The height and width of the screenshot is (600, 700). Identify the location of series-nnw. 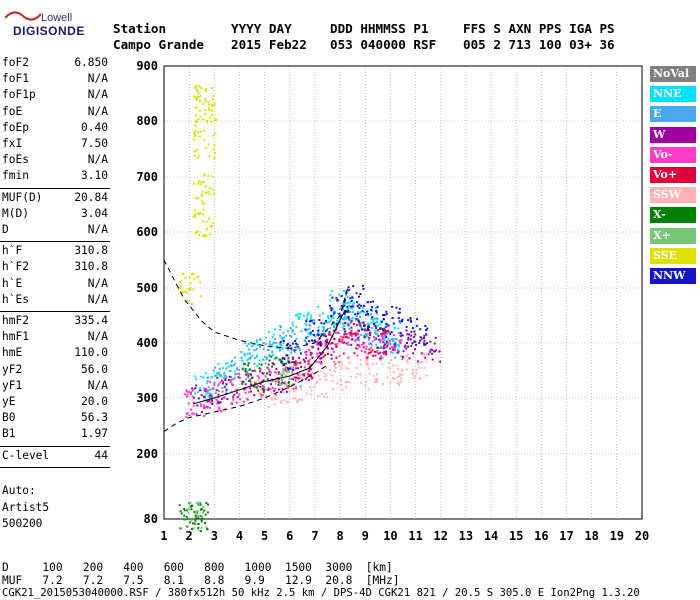
(354, 327).